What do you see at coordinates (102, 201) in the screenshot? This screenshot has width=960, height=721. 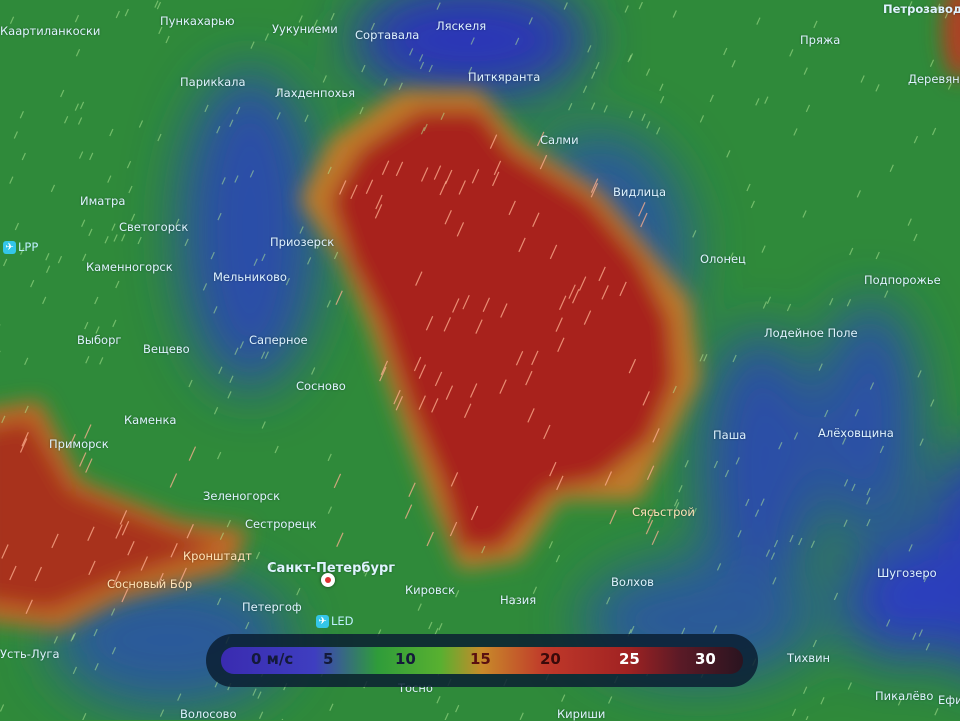 I see `city-label-imatra: Иматра` at bounding box center [102, 201].